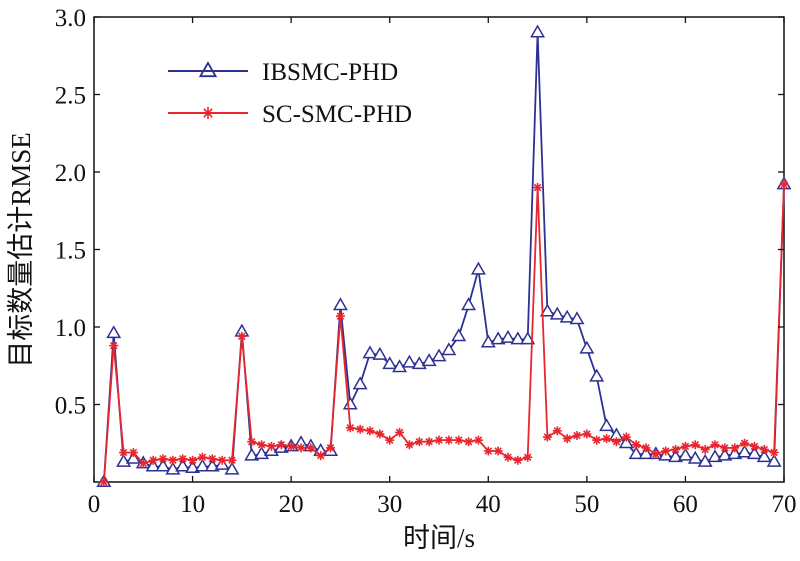 The width and height of the screenshot is (800, 561). I want to click on y-tick-label: 0.5, so click(70, 406).